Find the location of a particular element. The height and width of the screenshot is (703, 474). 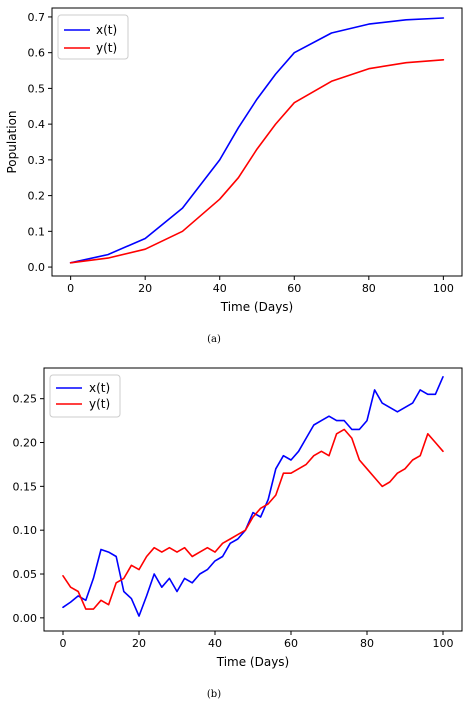

chart-a-legend: x(t) y(t) is located at coordinates (93, 37).